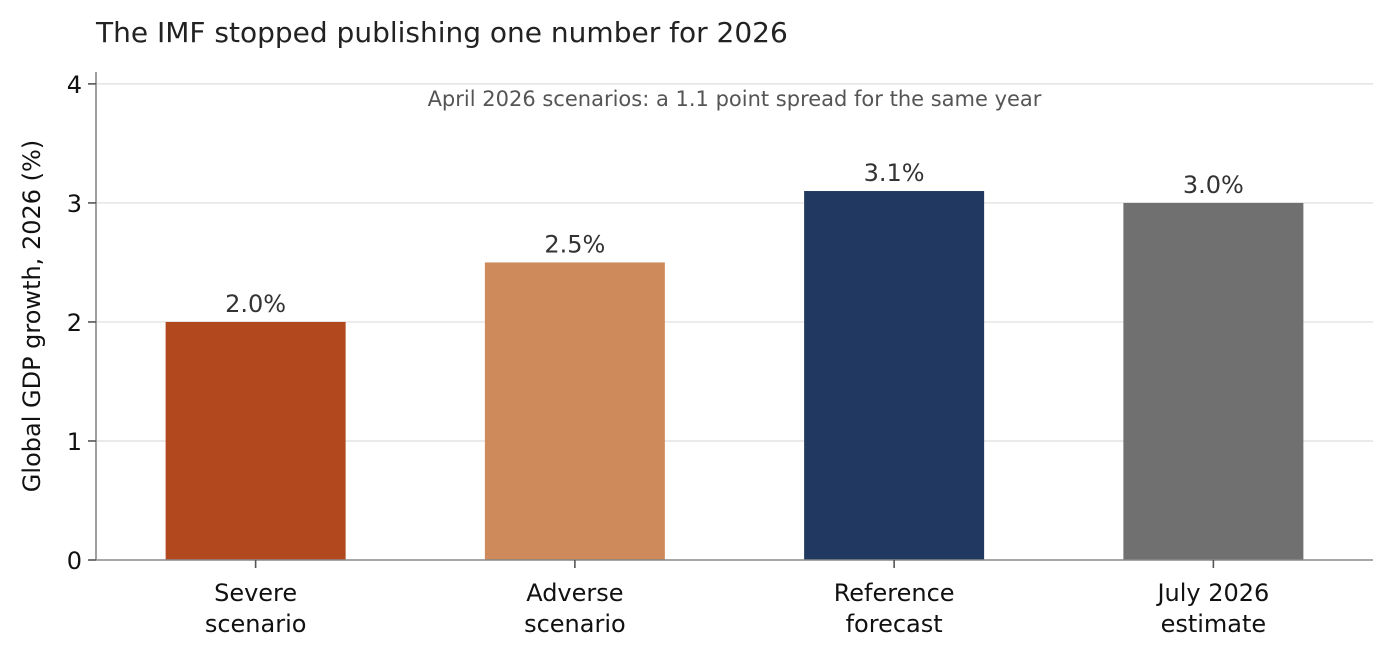  I want to click on y-tick-label: 4, so click(74, 85).